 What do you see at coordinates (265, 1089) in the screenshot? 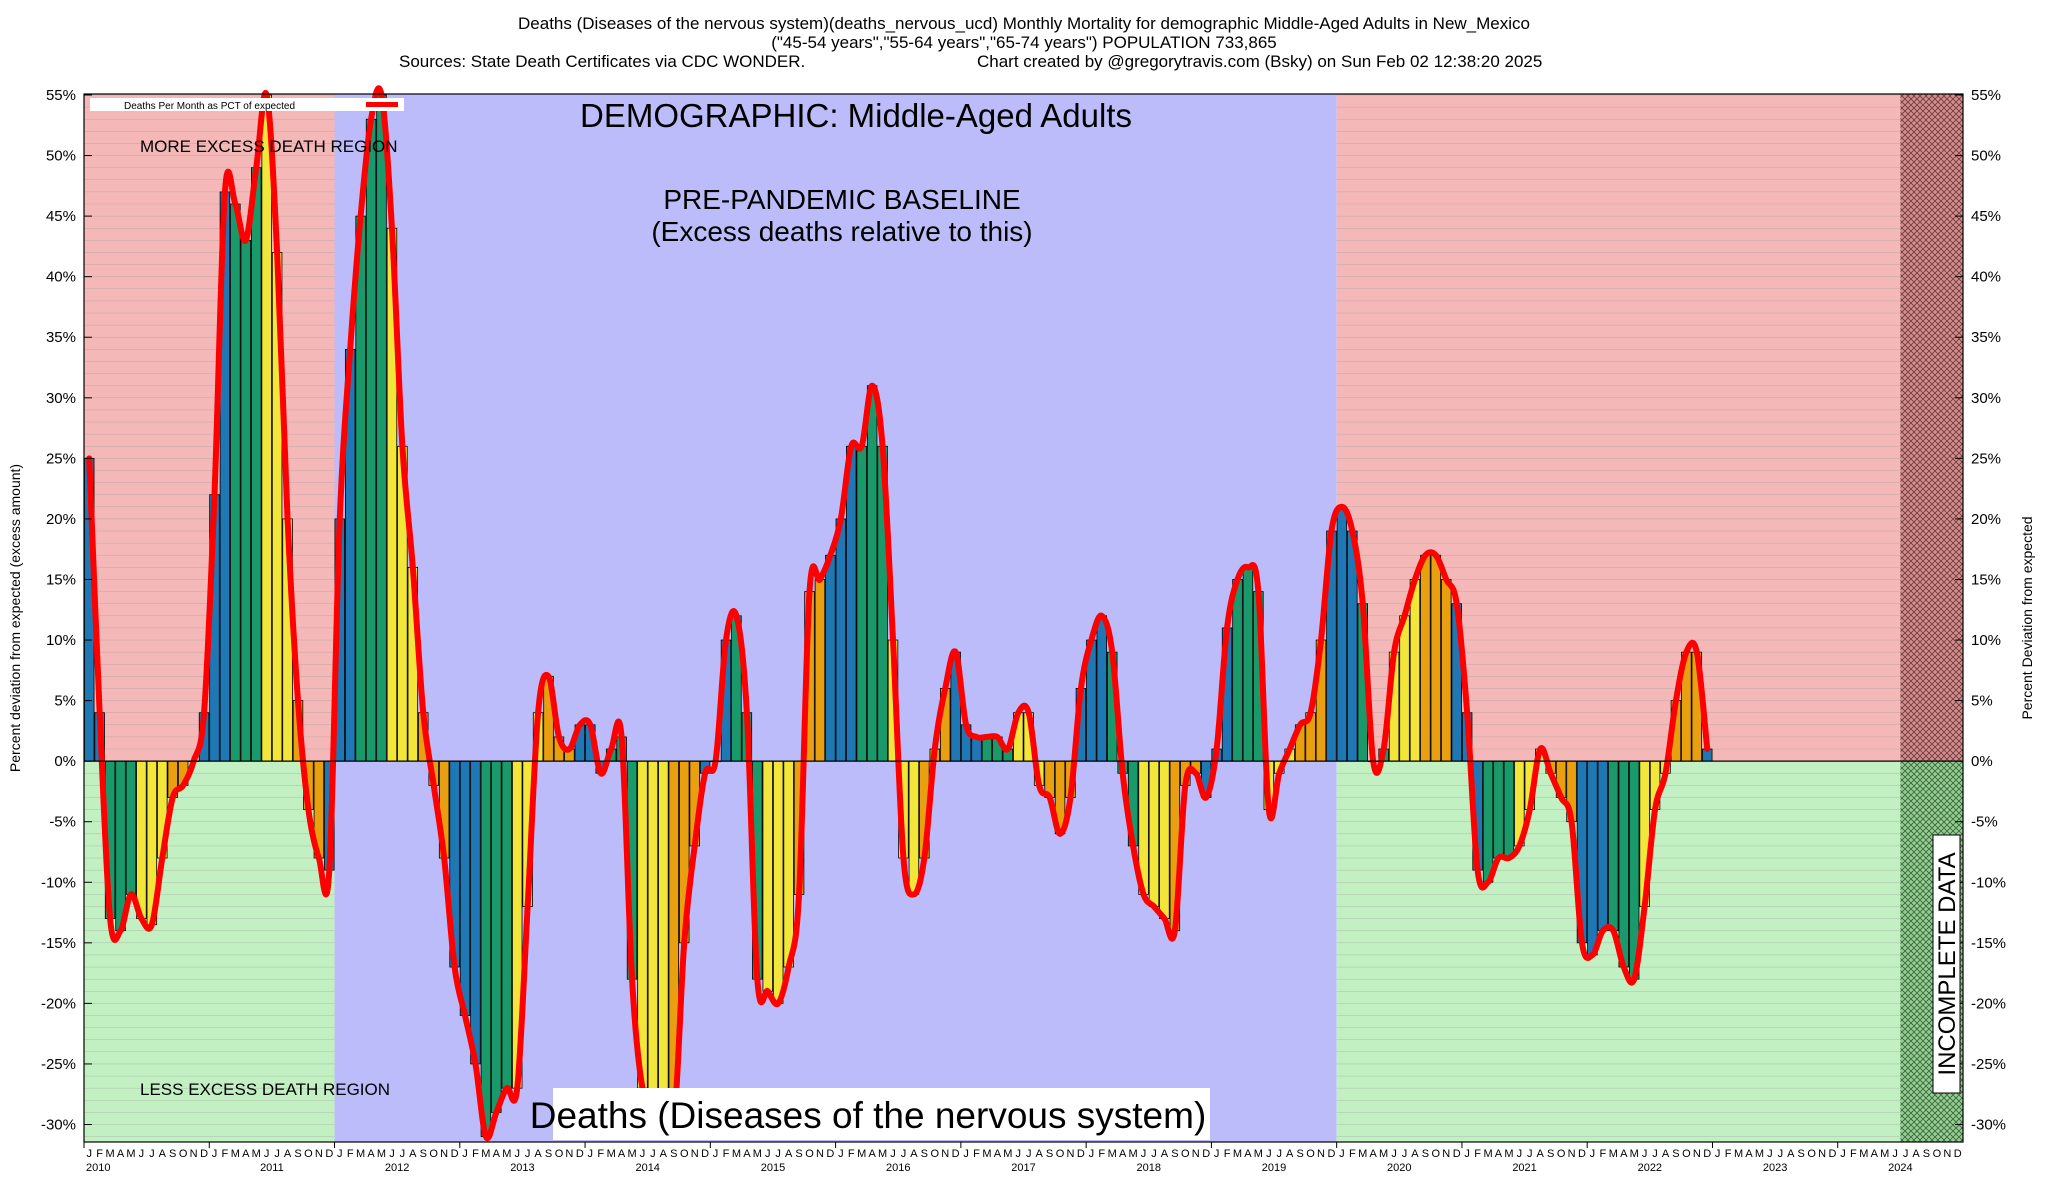
I see `annotation-less-excess: LESS EXCESS DEATH REGION` at bounding box center [265, 1089].